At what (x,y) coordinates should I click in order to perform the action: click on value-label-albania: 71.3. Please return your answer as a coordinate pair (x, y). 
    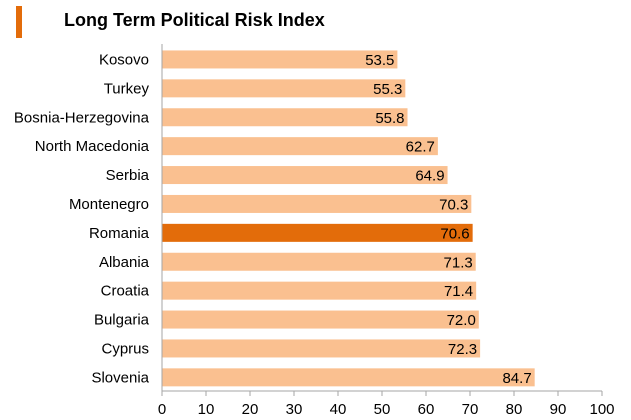
    Looking at the image, I should click on (458, 262).